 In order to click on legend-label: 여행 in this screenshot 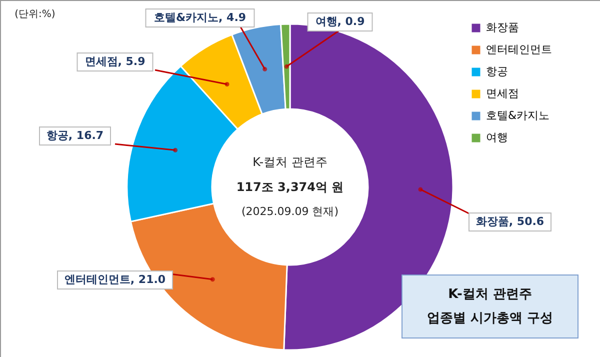, I will do `click(497, 137)`.